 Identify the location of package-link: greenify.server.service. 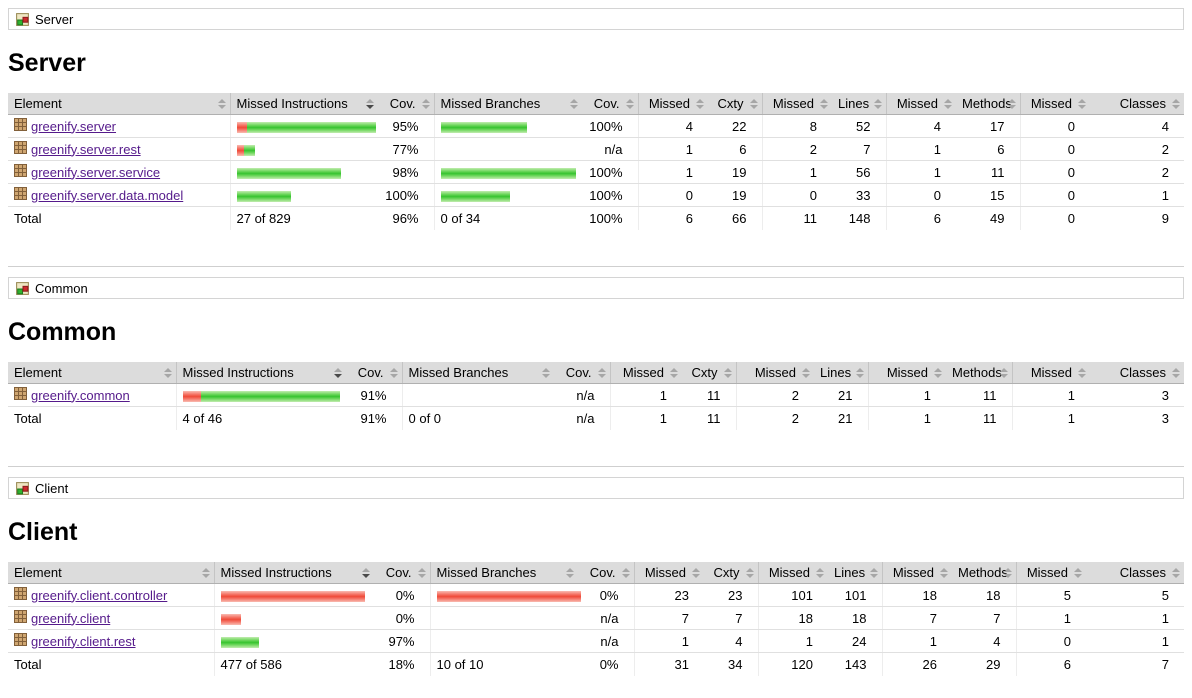
(96, 172).